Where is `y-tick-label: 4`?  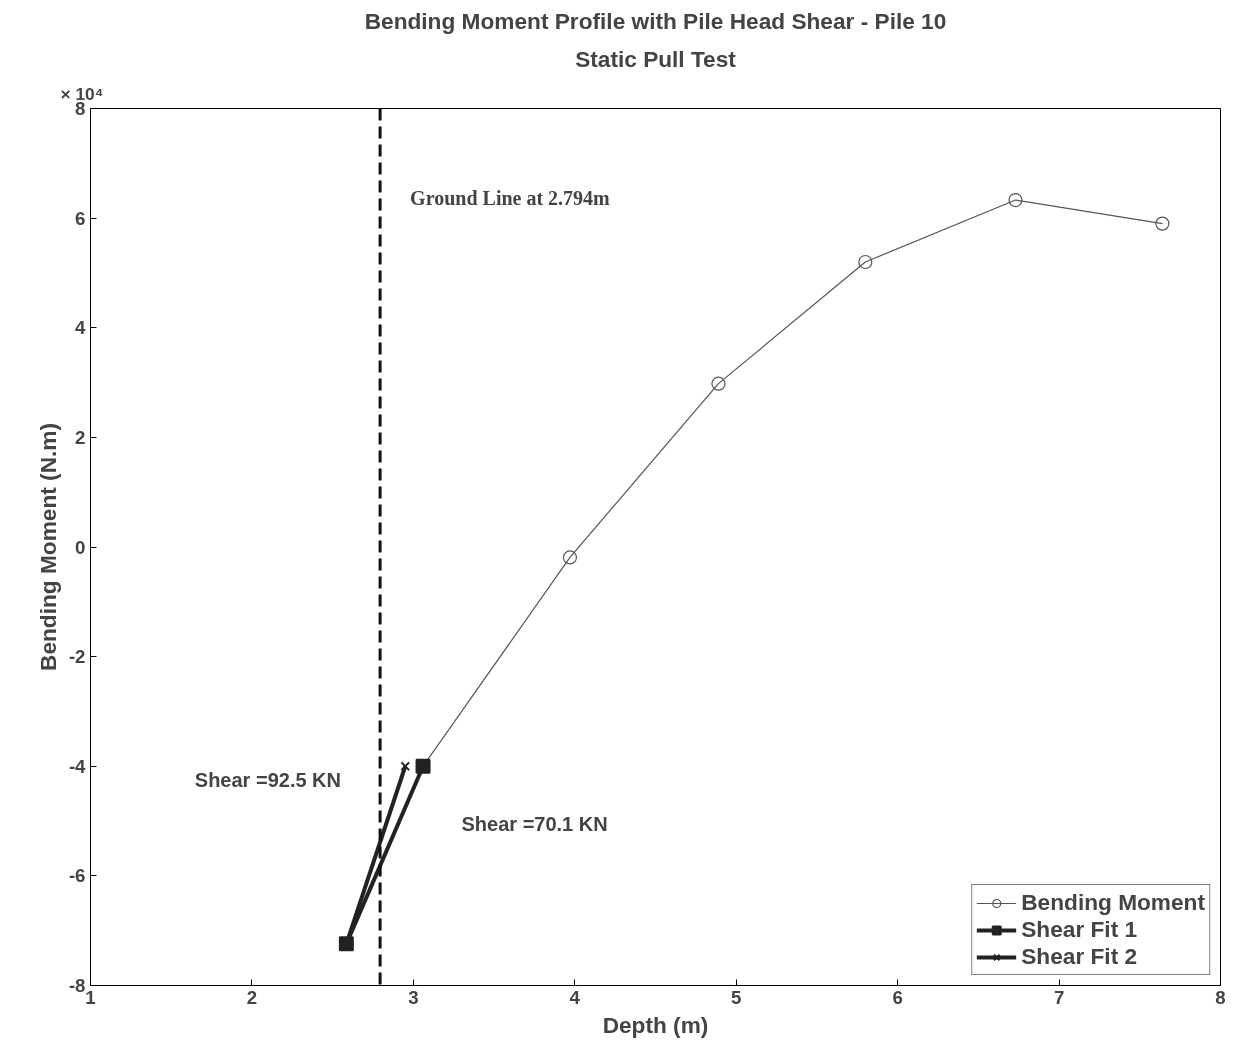
y-tick-label: 4 is located at coordinates (81, 328).